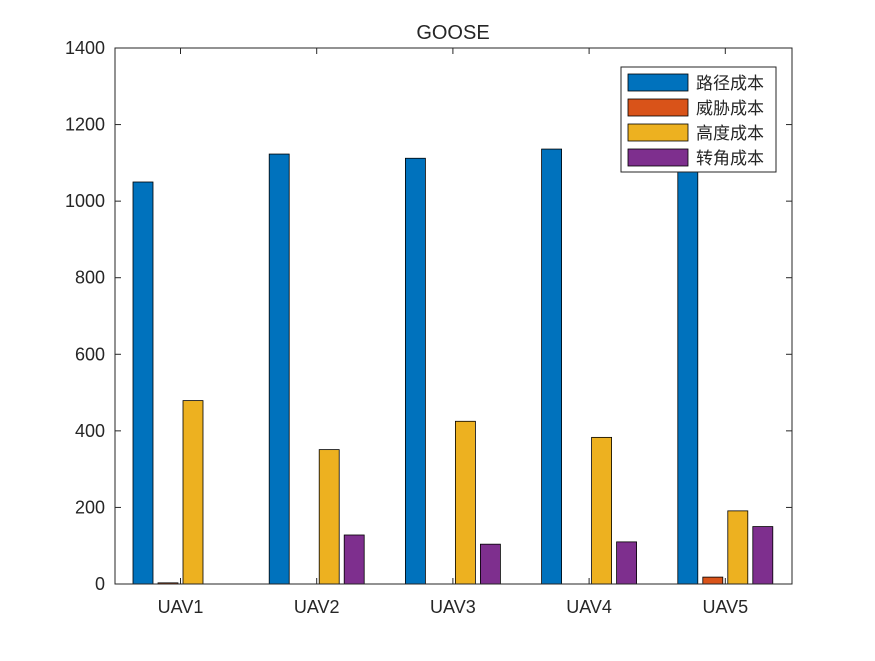 The height and width of the screenshot is (661, 875). What do you see at coordinates (85, 48) in the screenshot?
I see `y-tick-label: 1400` at bounding box center [85, 48].